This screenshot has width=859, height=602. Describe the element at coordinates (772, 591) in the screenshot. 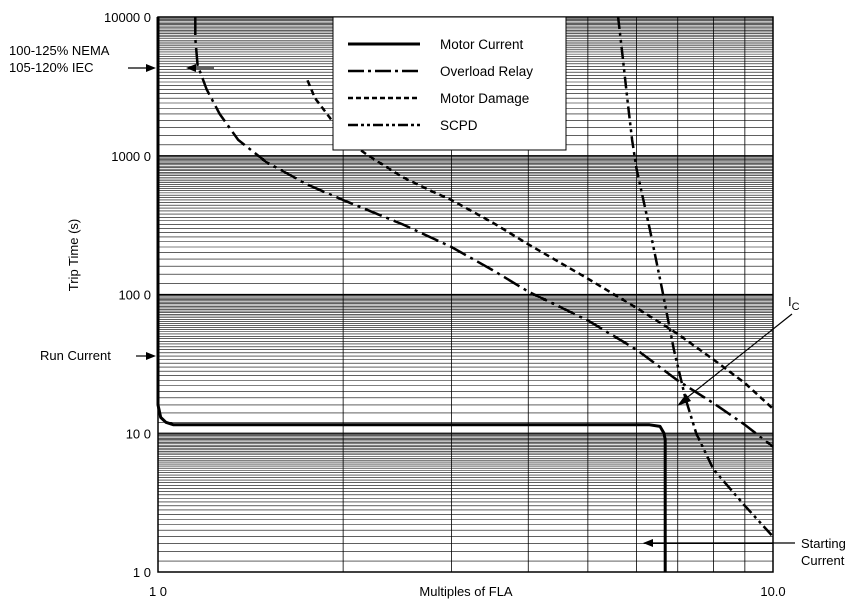

I see `x-tick-label: 10.0` at that location.